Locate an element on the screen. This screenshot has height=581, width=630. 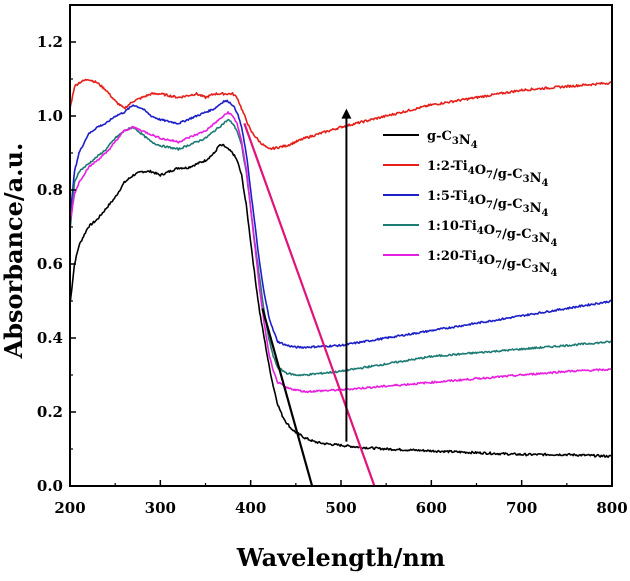
x-tick-label: 800 is located at coordinates (611, 508).